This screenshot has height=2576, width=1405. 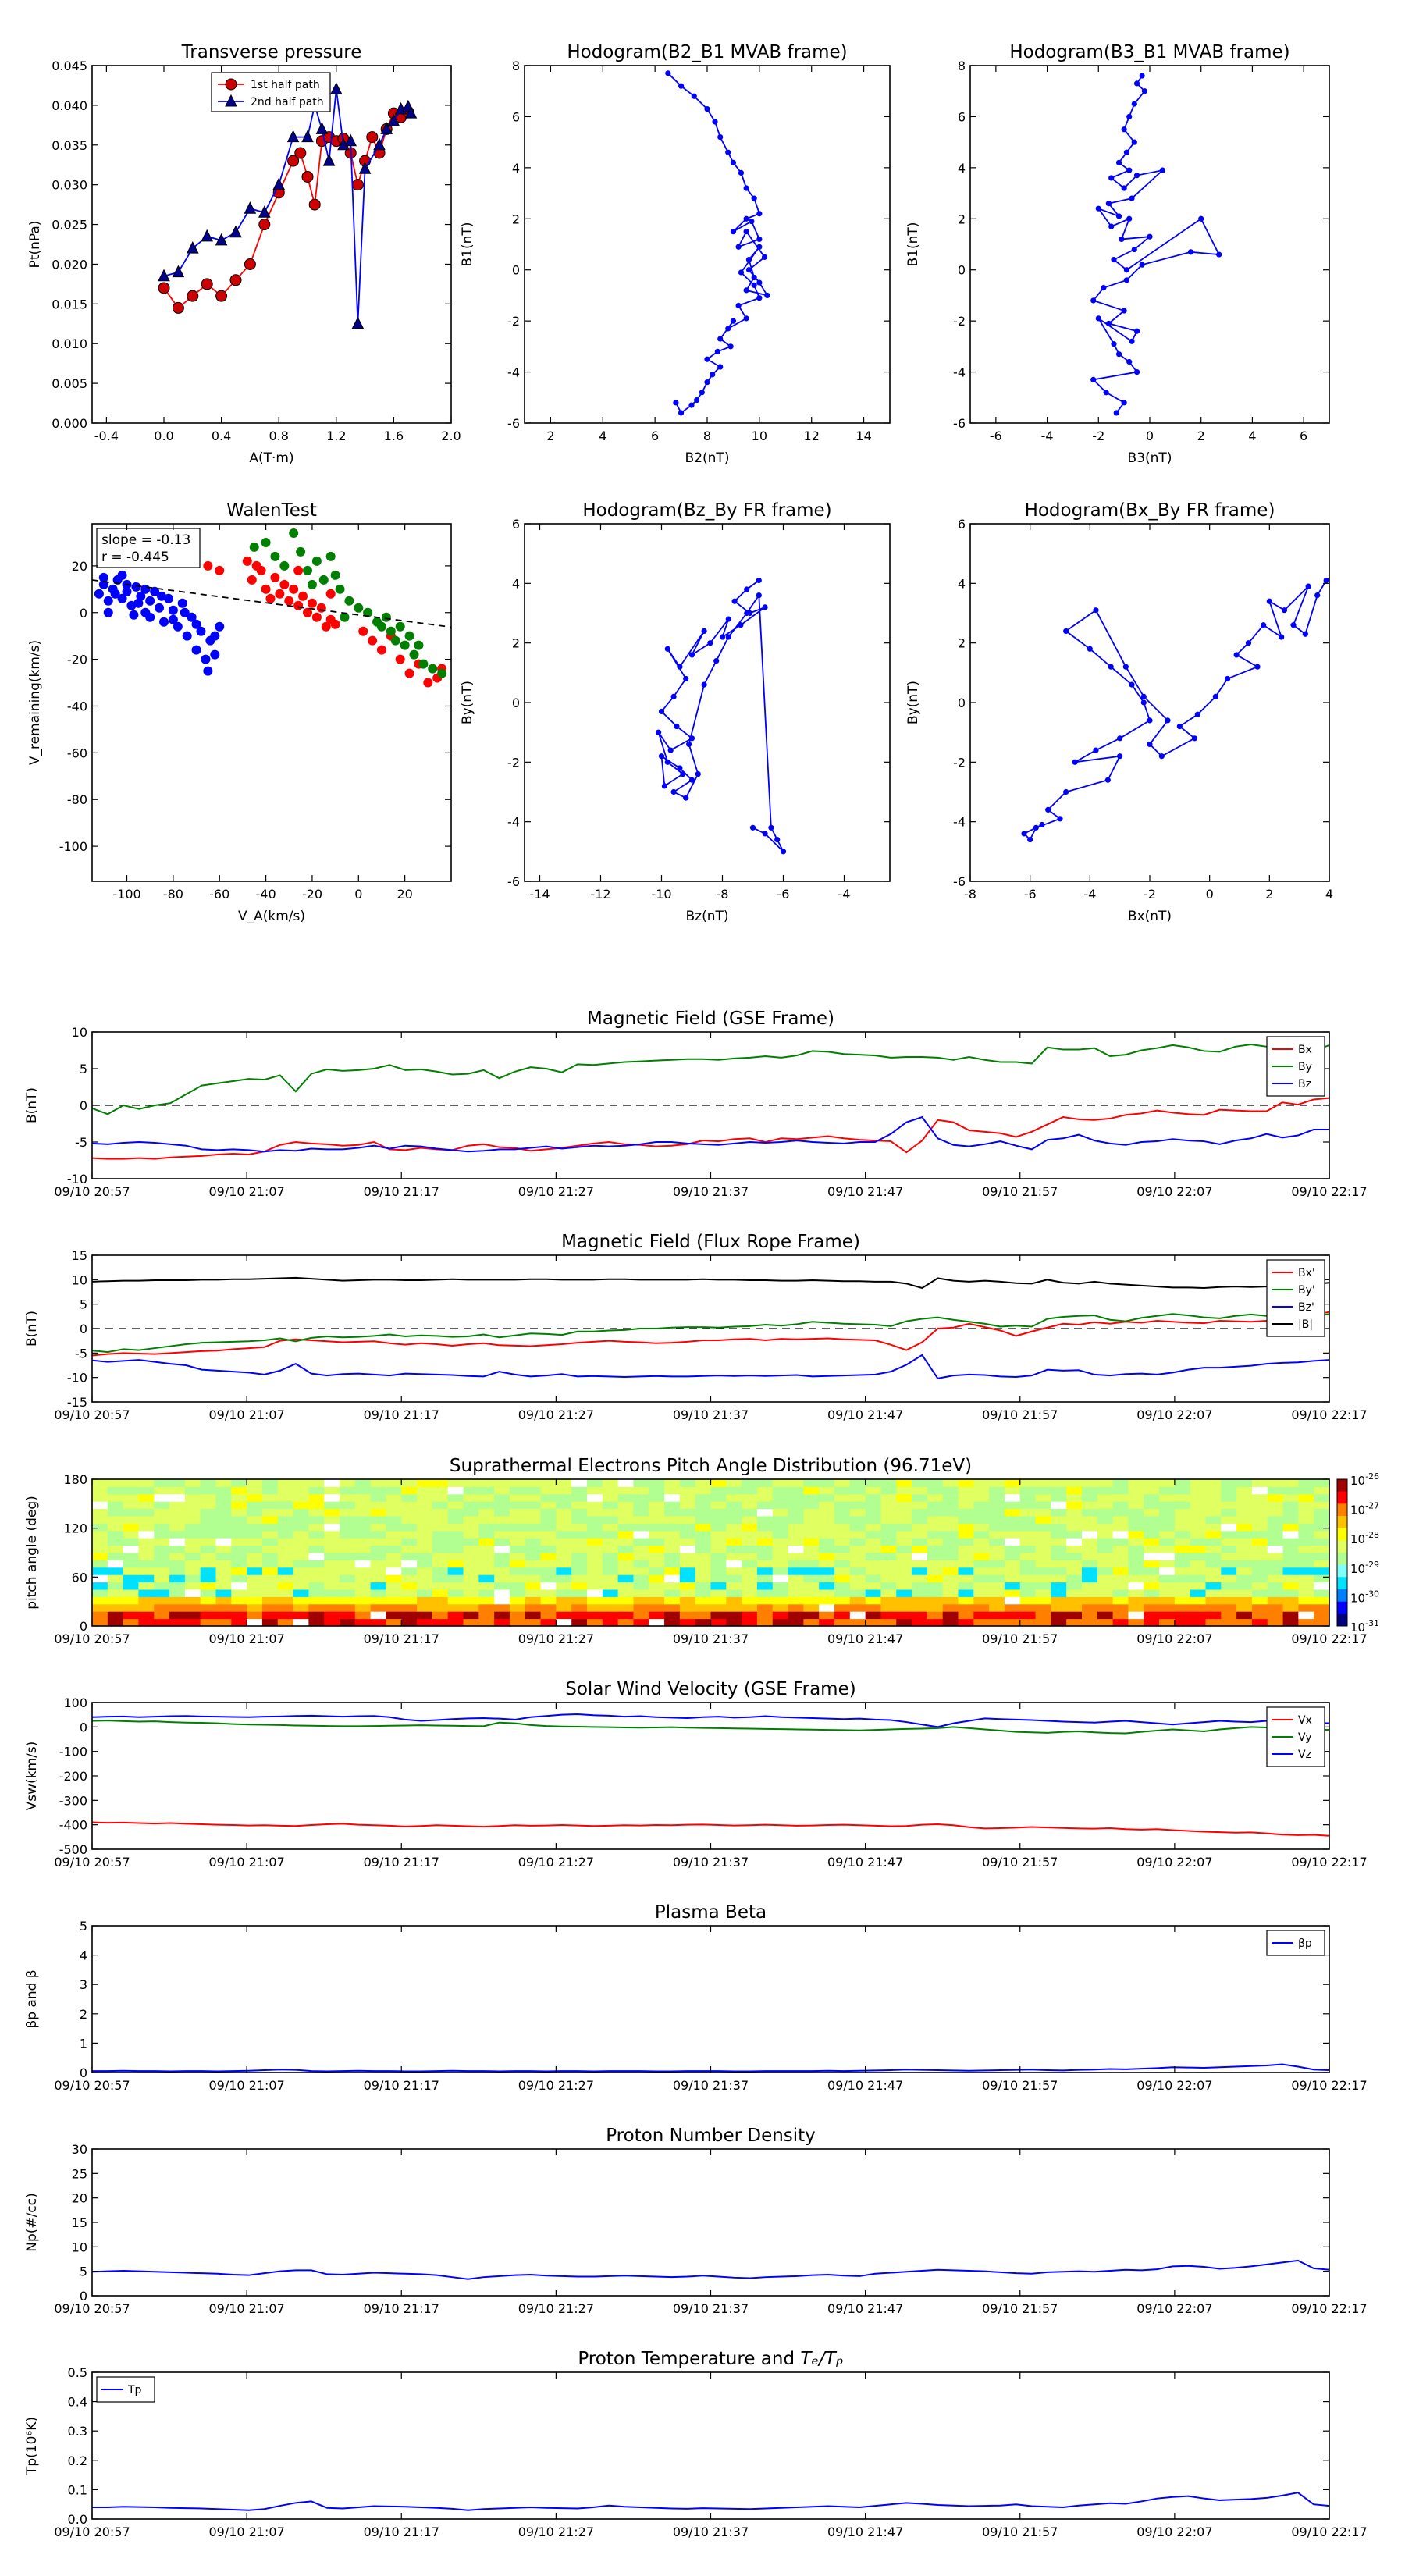 I want to click on legend: βp, so click(x=1295, y=1943).